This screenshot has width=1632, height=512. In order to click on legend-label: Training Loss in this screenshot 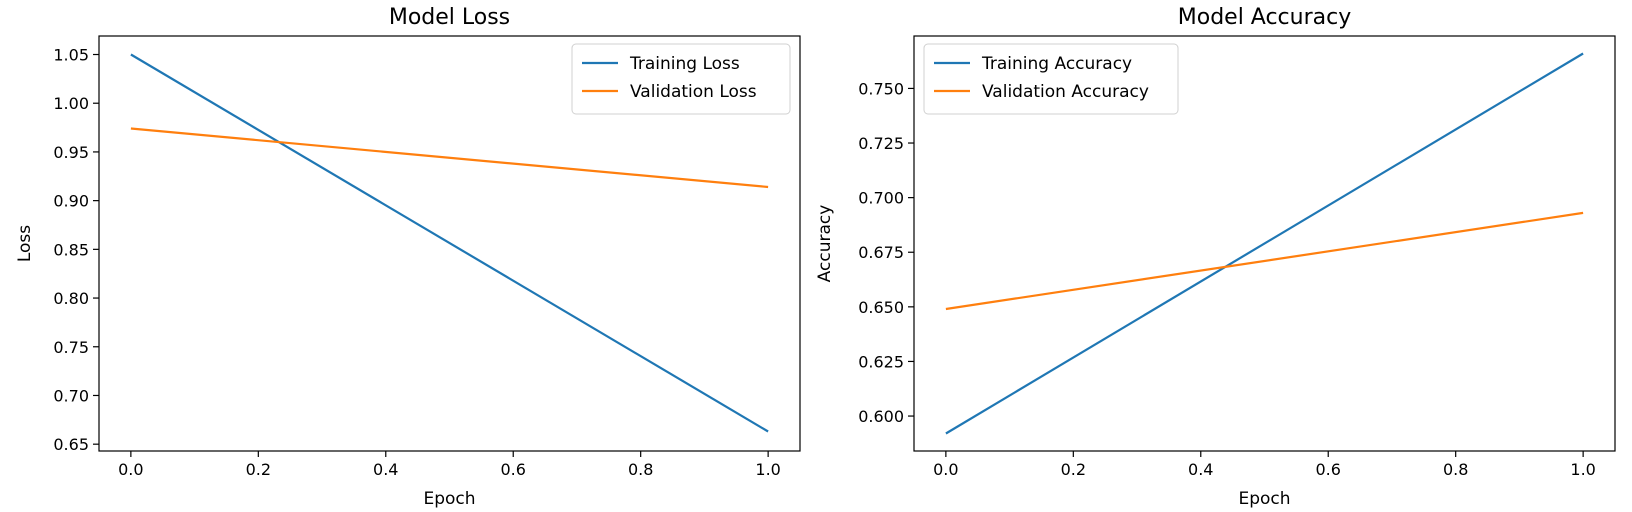, I will do `click(684, 64)`.